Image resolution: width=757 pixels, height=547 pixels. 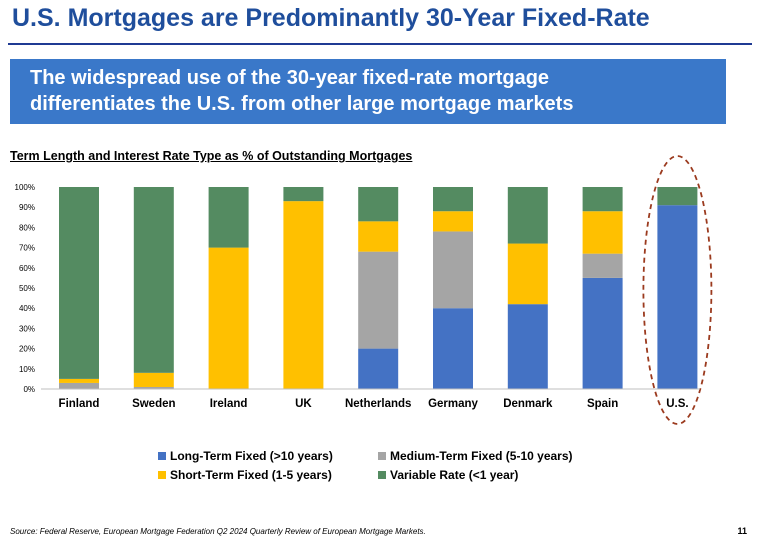 I want to click on bar-spain-short-term-fixed, so click(x=602, y=232).